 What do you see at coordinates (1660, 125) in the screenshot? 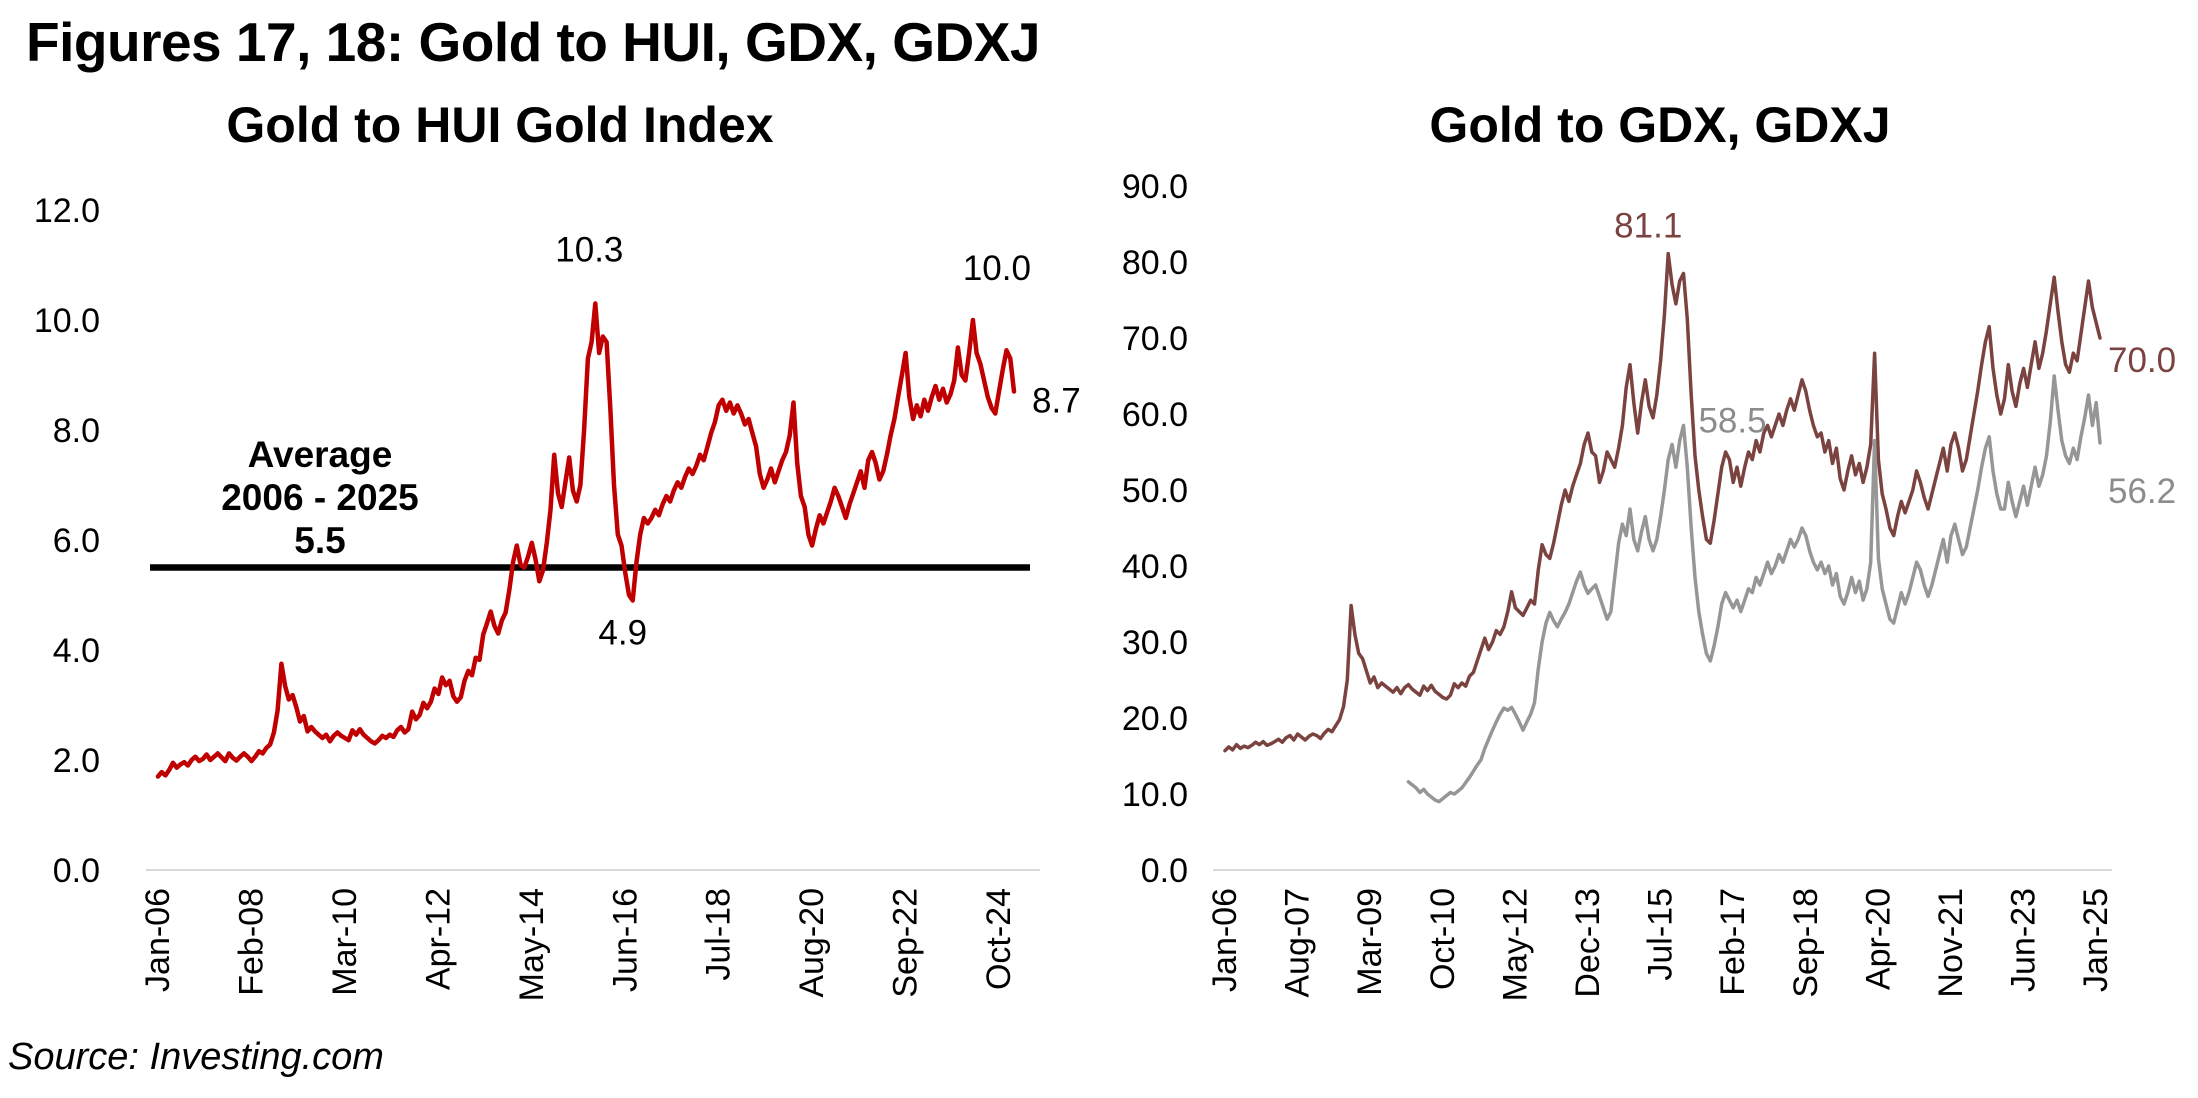
I see `chart-title-gold-to-gdx-gdxj: Gold to GDX, GDXJ` at bounding box center [1660, 125].